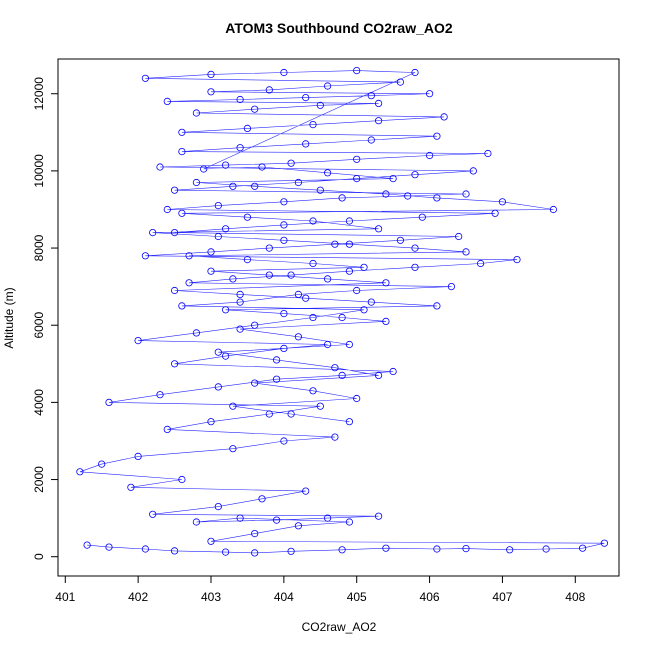 Image resolution: width=650 pixels, height=650 pixels. What do you see at coordinates (65, 597) in the screenshot?
I see `x-tick-label: 401` at bounding box center [65, 597].